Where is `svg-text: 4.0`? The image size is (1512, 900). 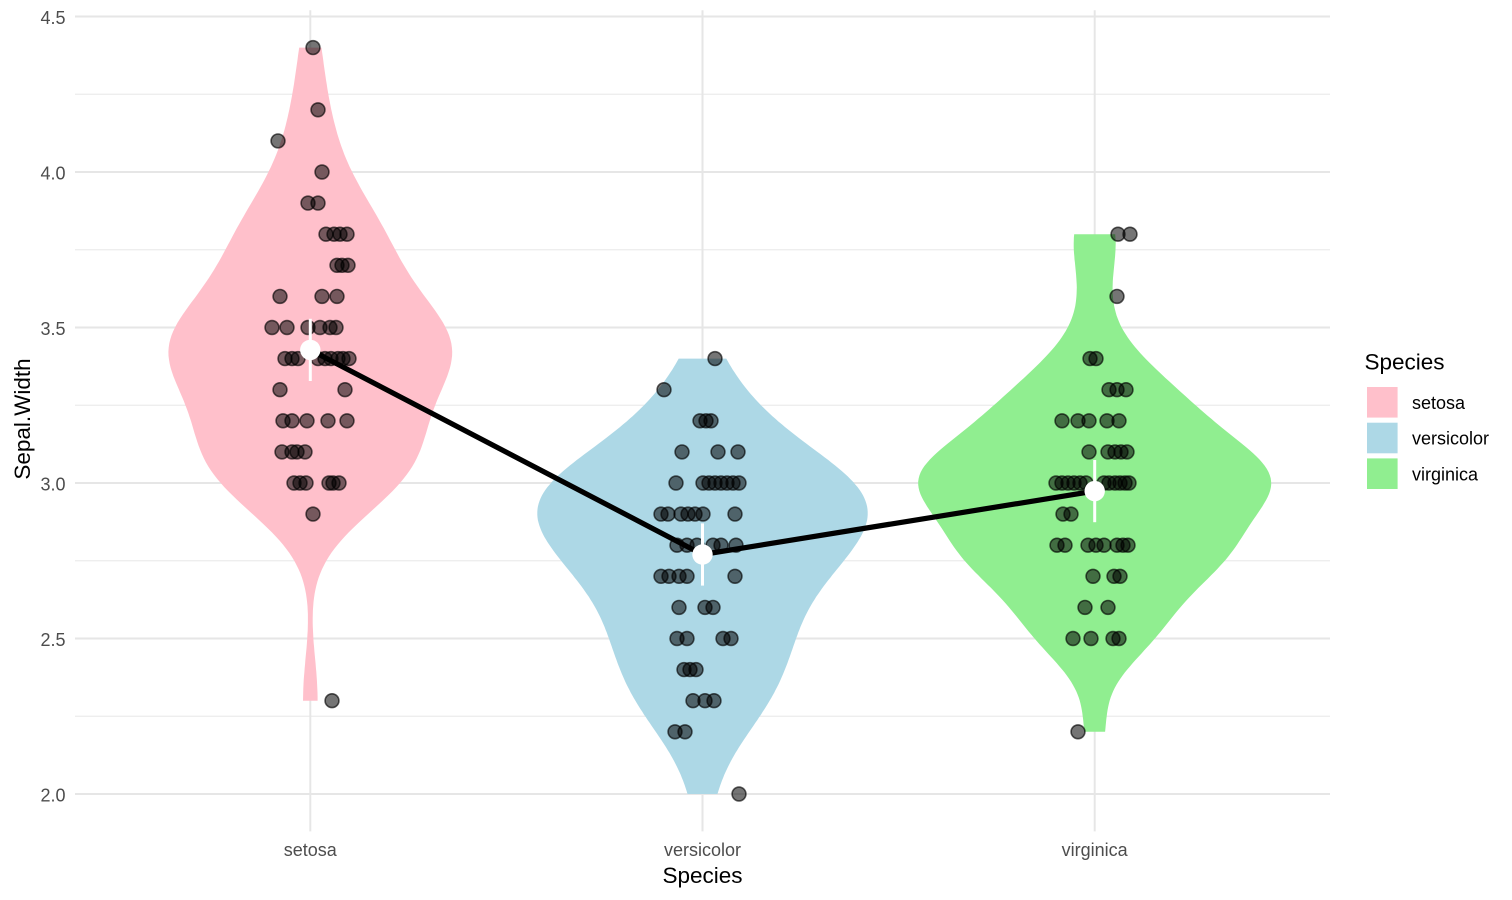
svg-text: 4.0 is located at coordinates (52, 173).